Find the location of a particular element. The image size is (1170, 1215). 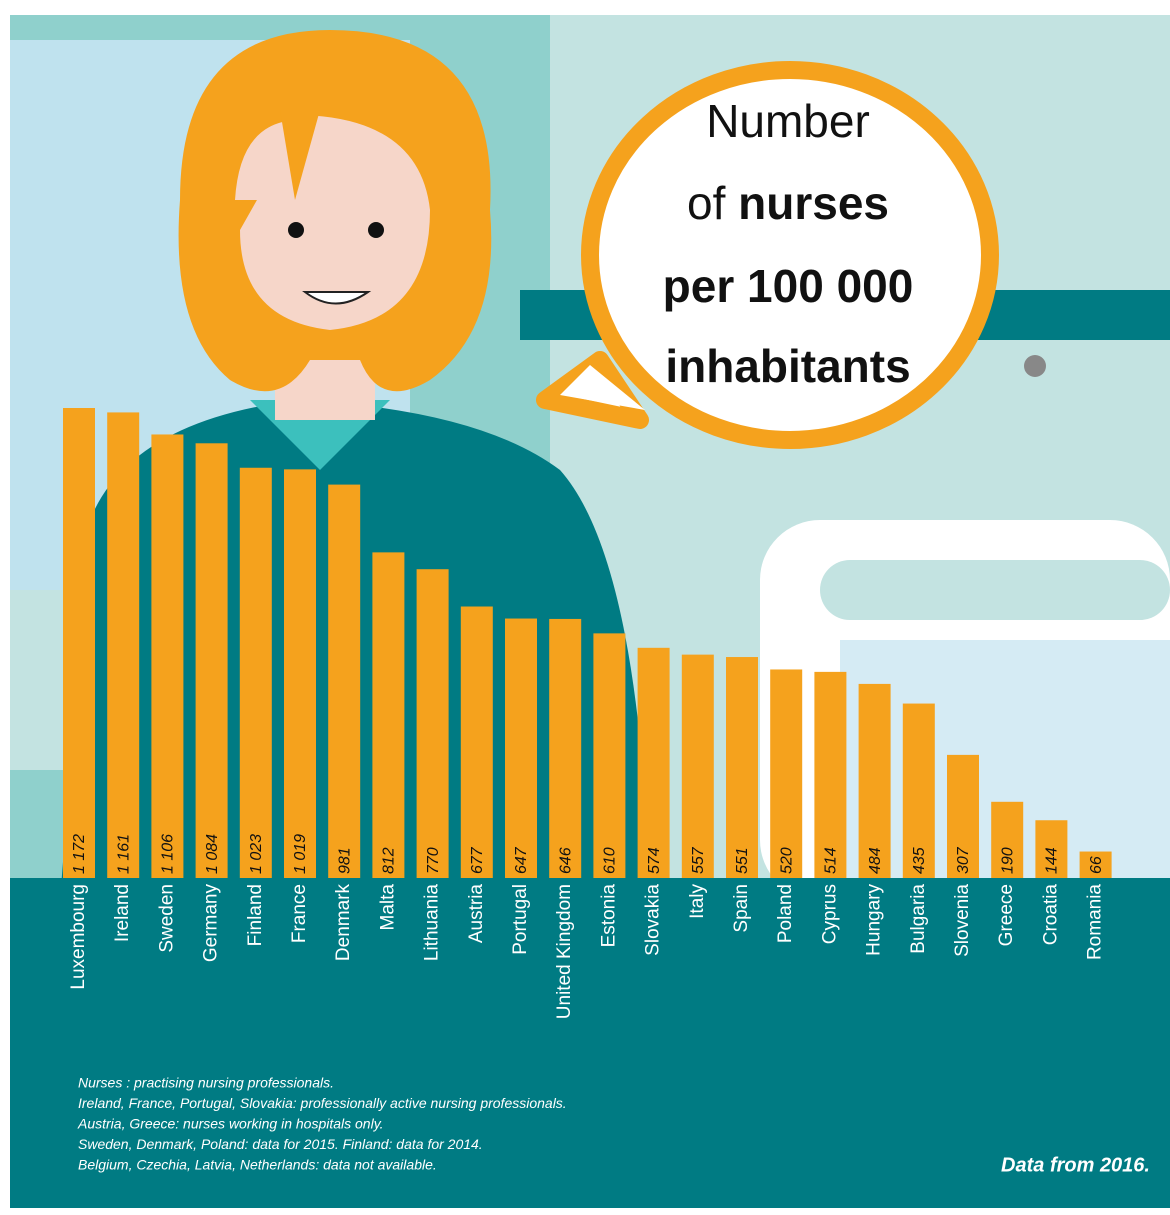

value-label: 647 is located at coordinates (521, 860).